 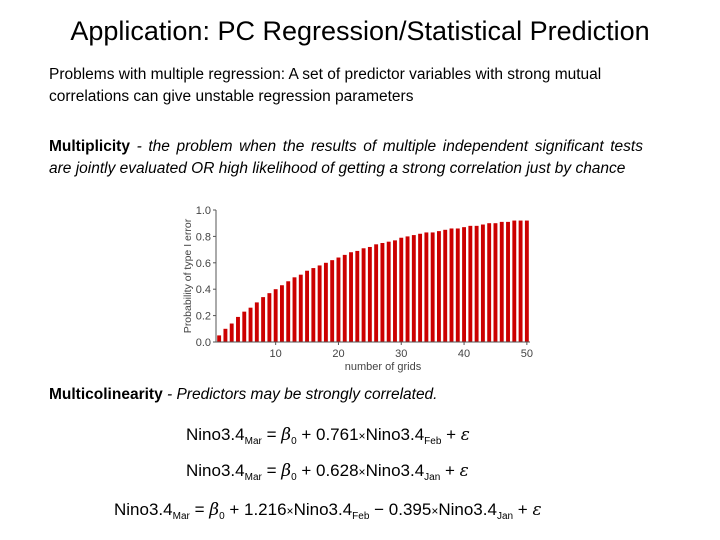 I want to click on y-ticks: 0.0 0.2 0.4 0.6 0.8 1.0, so click(x=206, y=277).